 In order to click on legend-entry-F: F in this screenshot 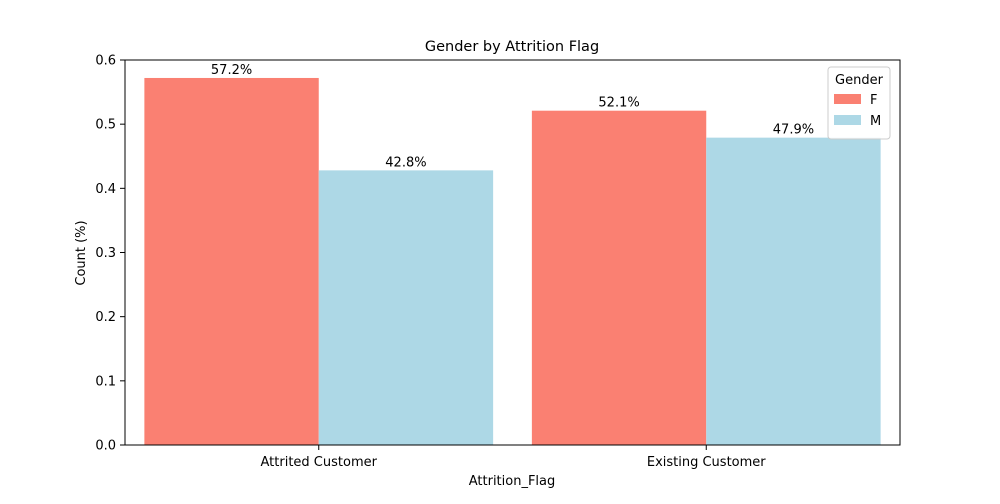, I will do `click(873, 100)`.